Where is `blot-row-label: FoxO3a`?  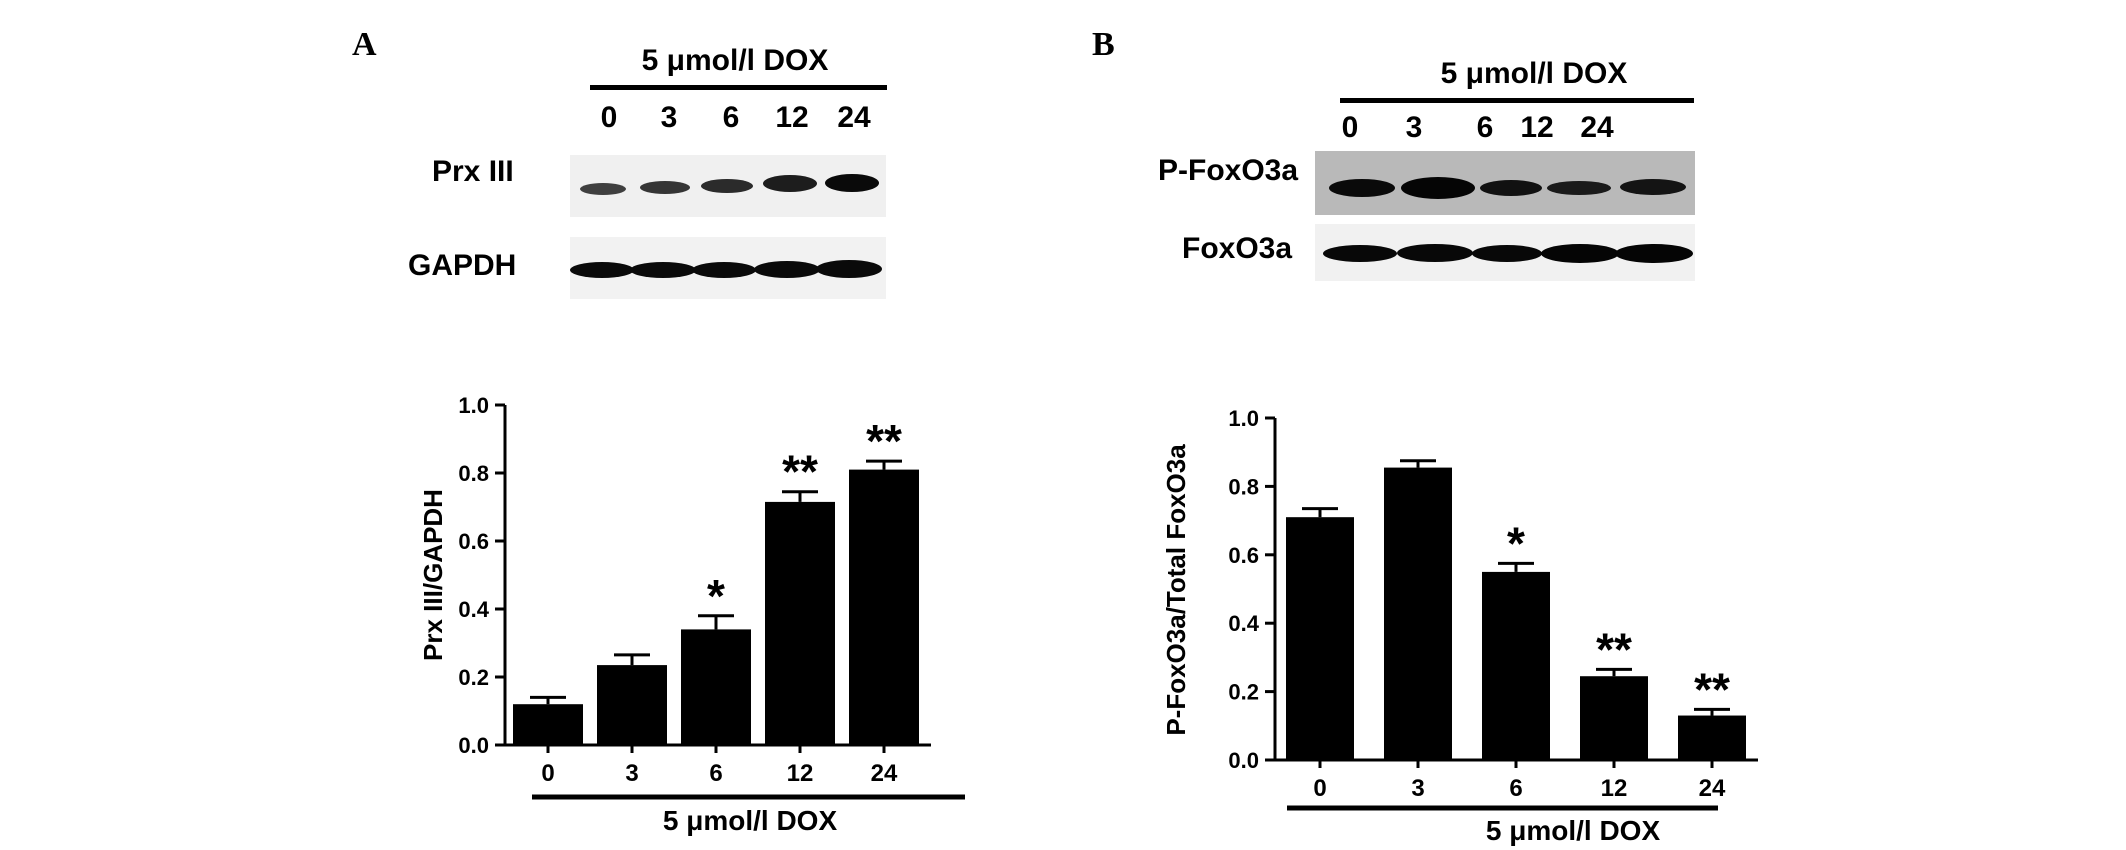
blot-row-label: FoxO3a is located at coordinates (1237, 248).